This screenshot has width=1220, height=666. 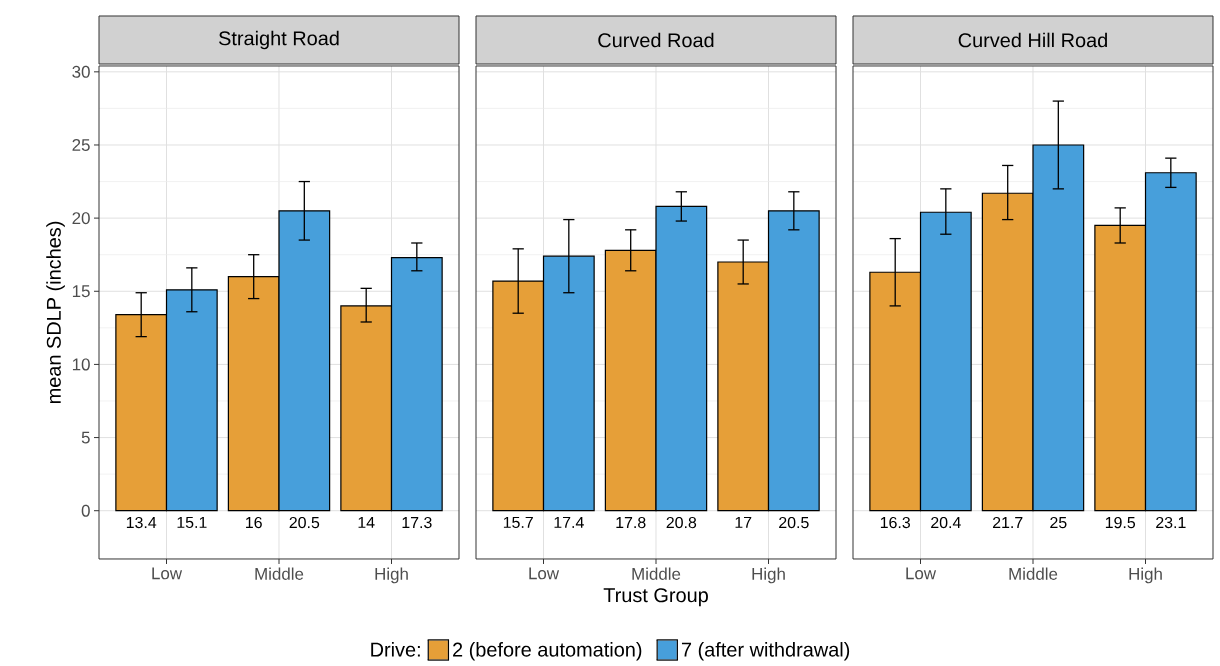 I want to click on chart-title: Curved Hill Road, so click(x=1032, y=40).